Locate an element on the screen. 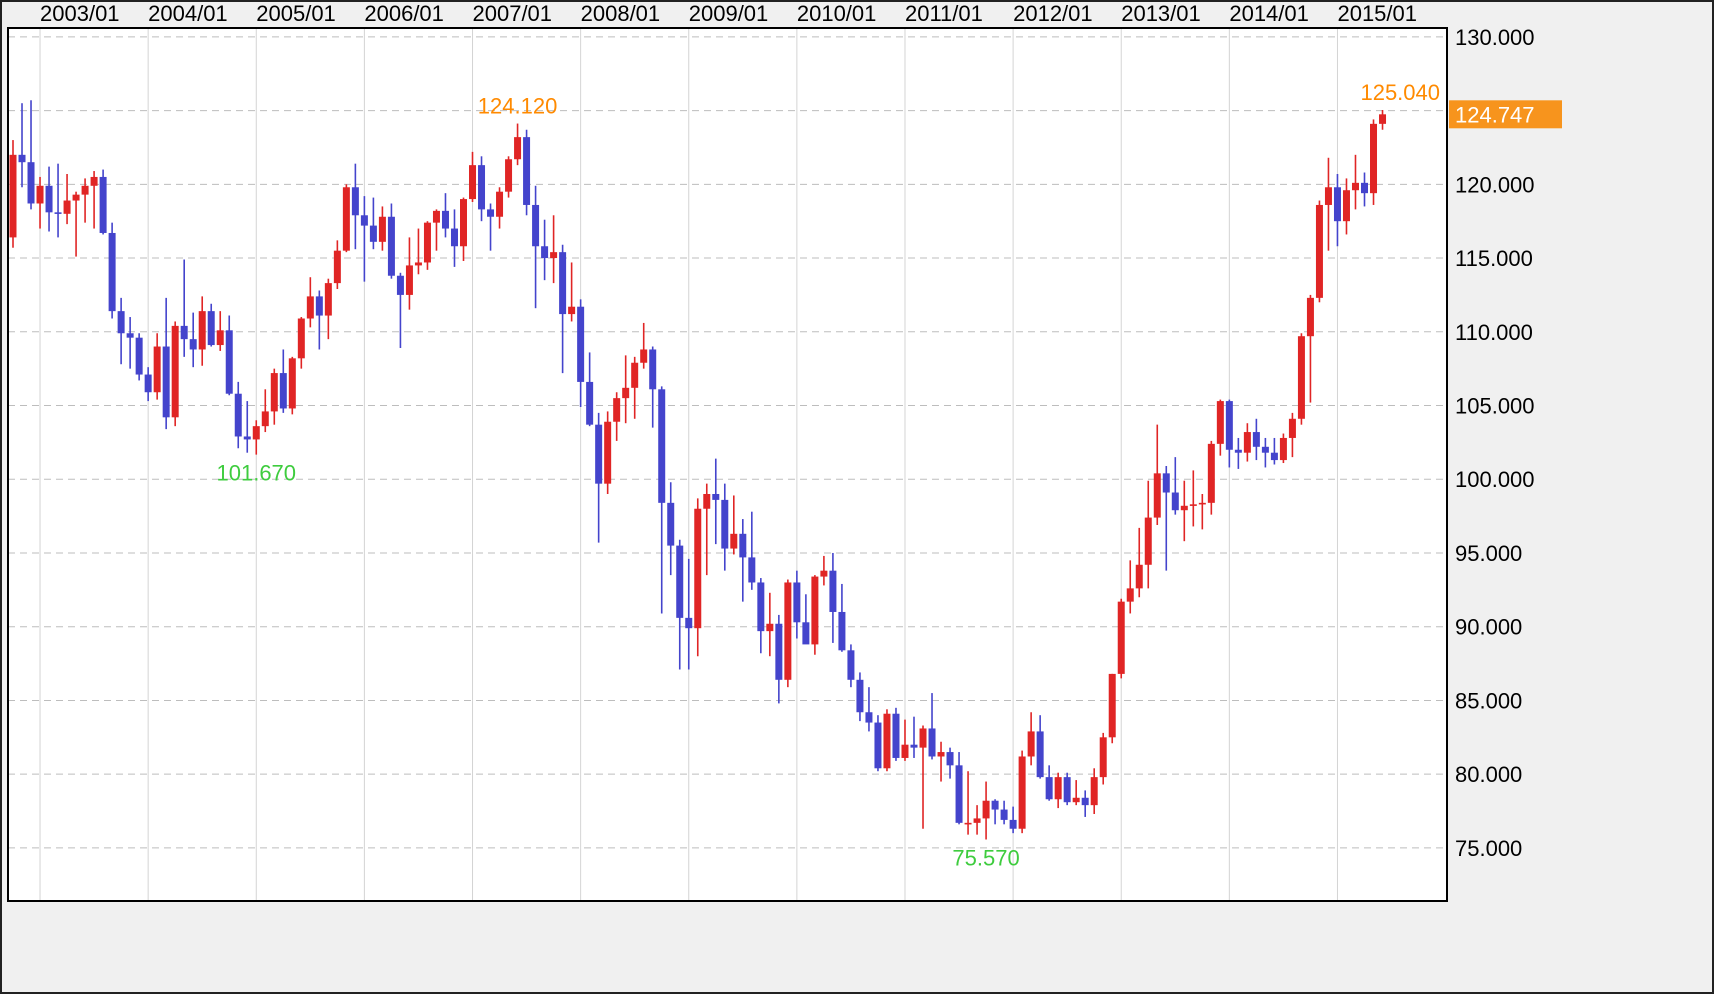  x-axis-label: 2010/01 is located at coordinates (837, 13).